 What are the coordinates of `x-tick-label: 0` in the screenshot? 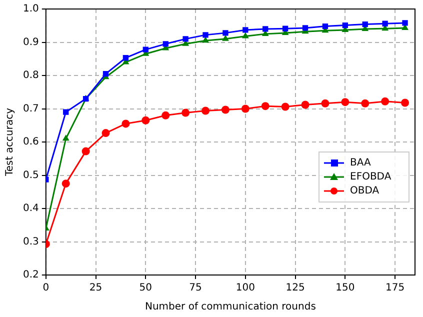 It's located at (46, 288).